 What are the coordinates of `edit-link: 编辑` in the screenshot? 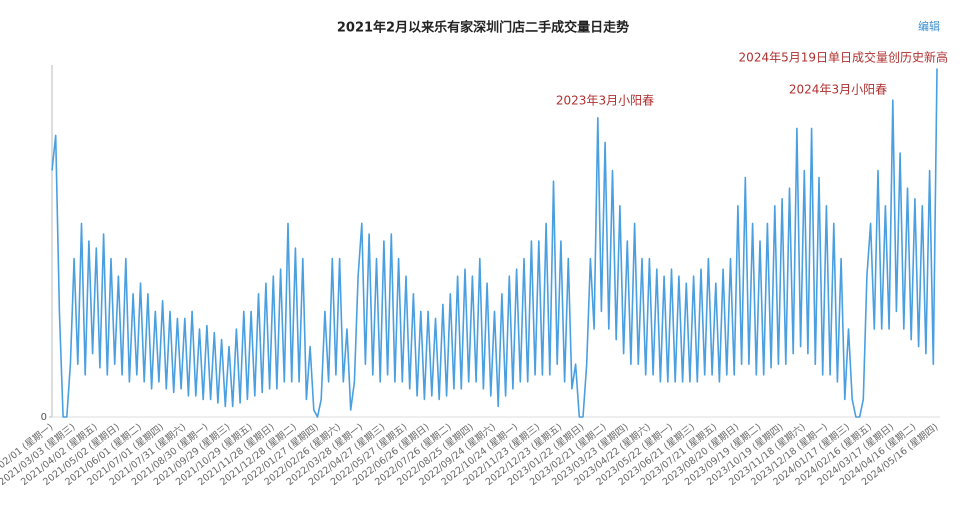 It's located at (929, 26).